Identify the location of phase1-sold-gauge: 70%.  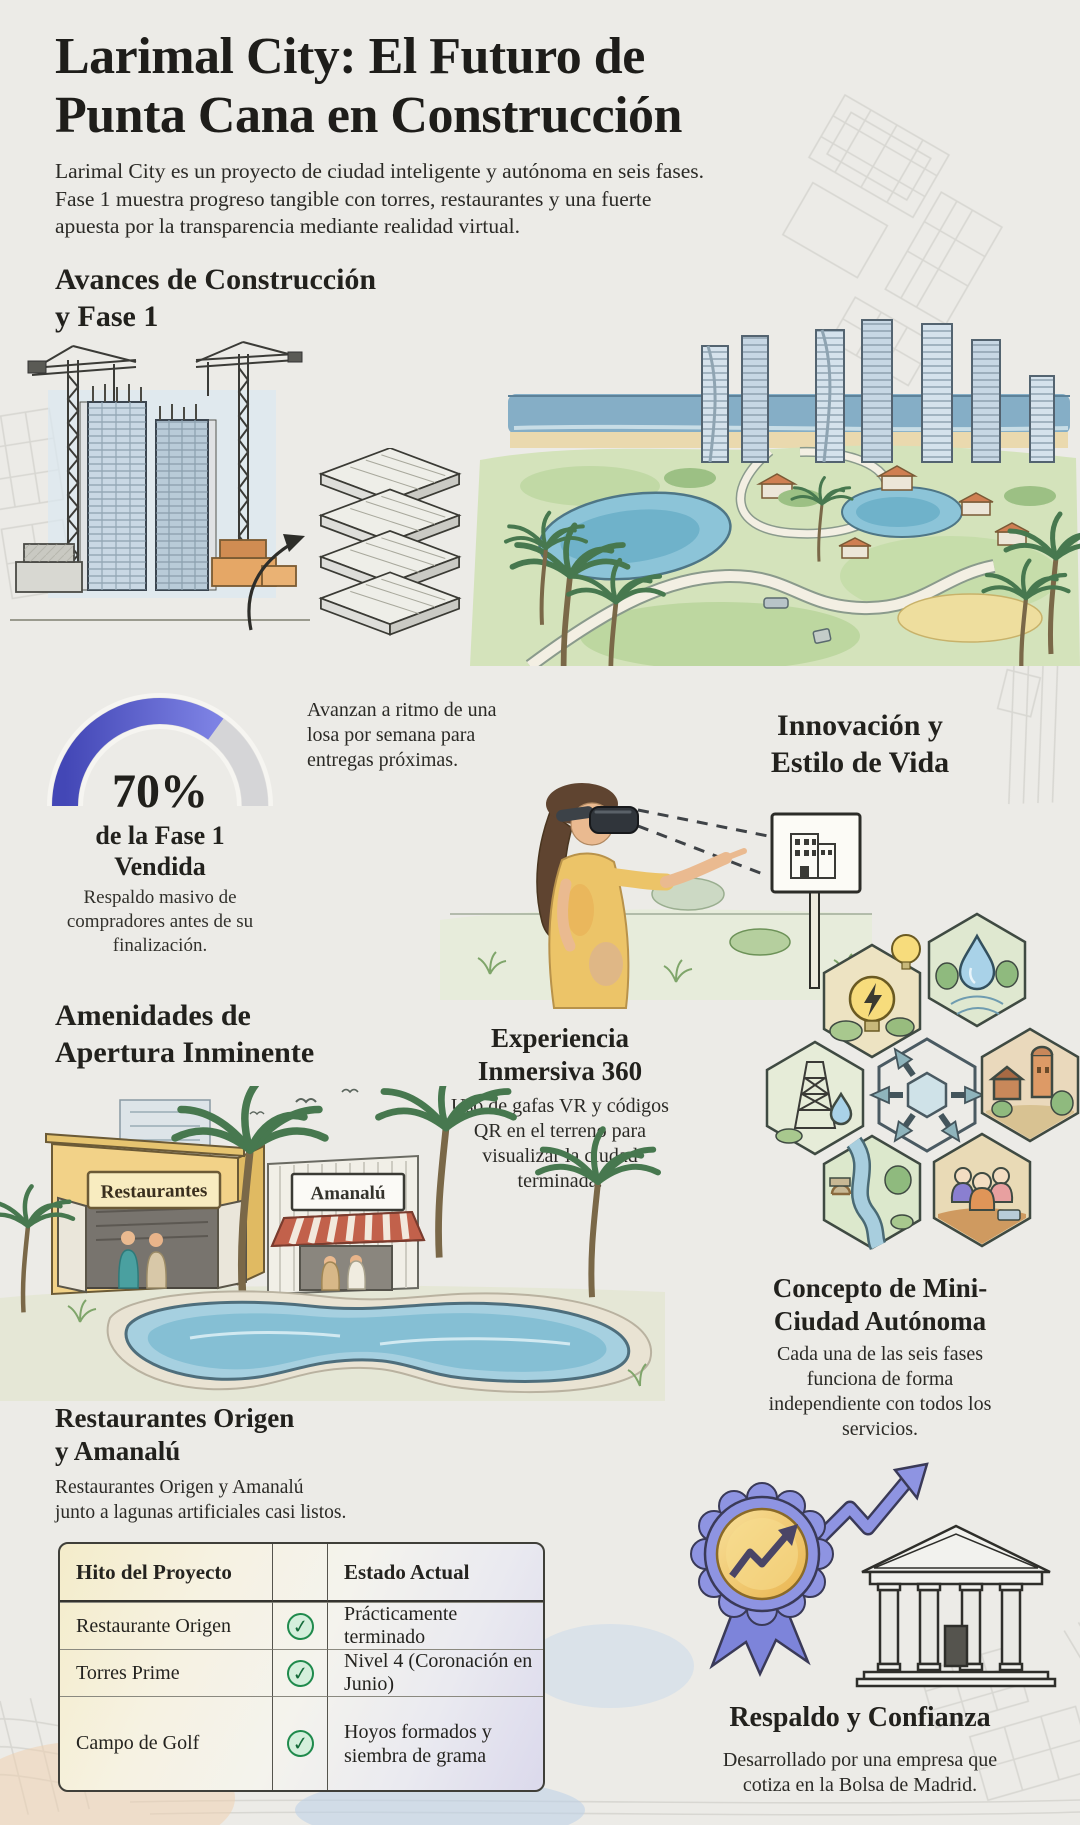
(160, 753).